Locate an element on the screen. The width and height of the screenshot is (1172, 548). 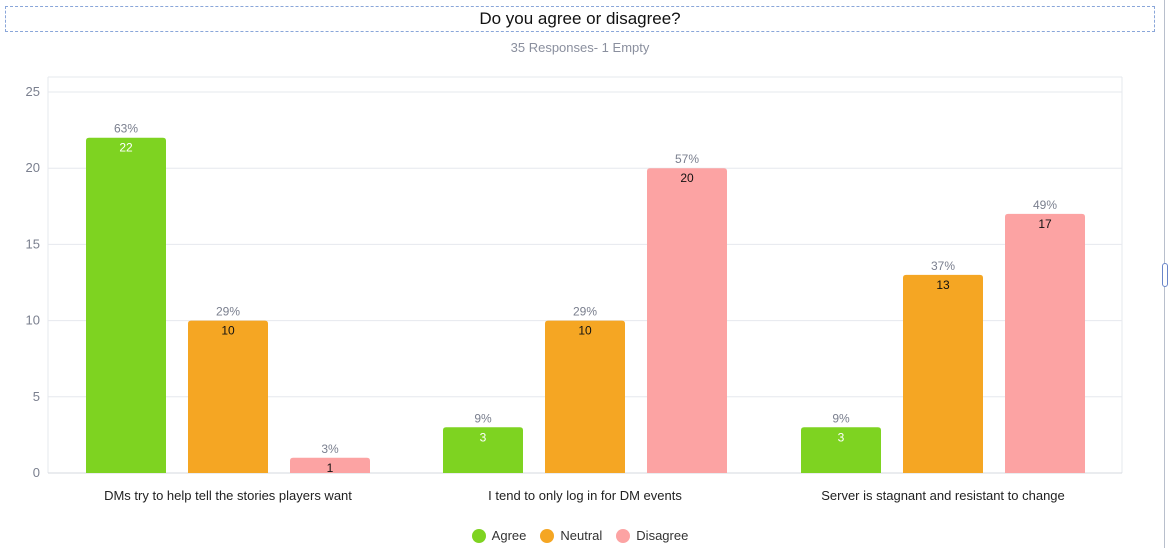
legend-item-agree: Agree is located at coordinates (499, 535).